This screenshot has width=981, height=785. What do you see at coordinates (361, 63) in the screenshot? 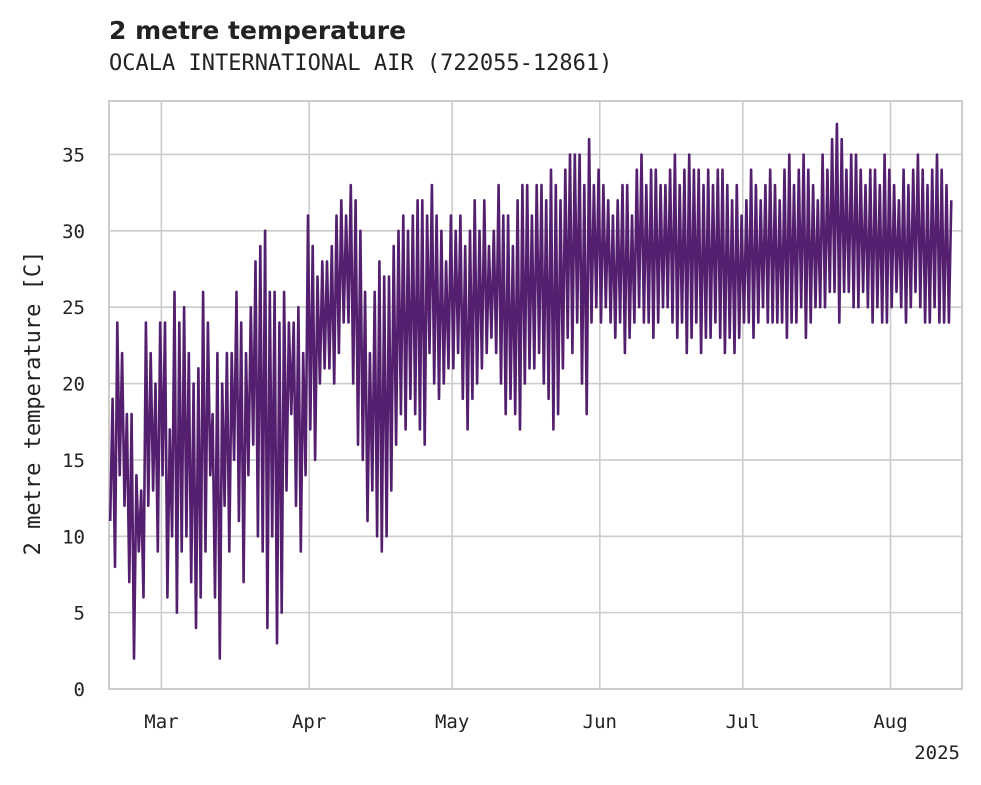
I see `chart-subtitle: OCALA INTERNATIONAL AIR (722055-12861)` at bounding box center [361, 63].